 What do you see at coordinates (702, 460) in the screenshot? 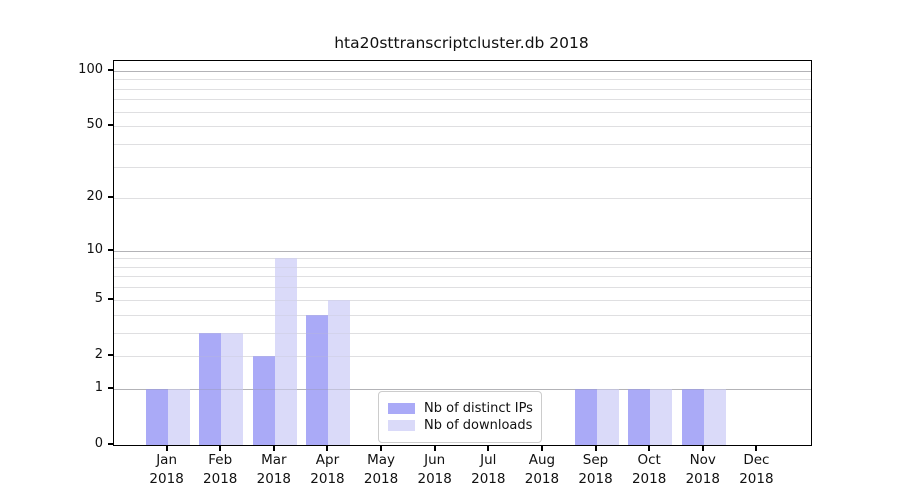
I see `x-label-month: Nov` at bounding box center [702, 460].